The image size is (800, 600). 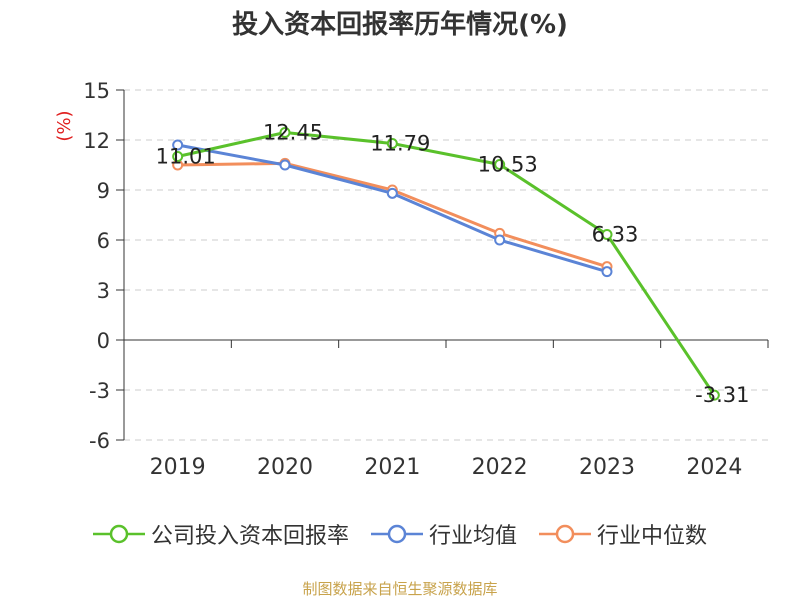 I want to click on y-tick-label: -6, so click(x=99, y=441).